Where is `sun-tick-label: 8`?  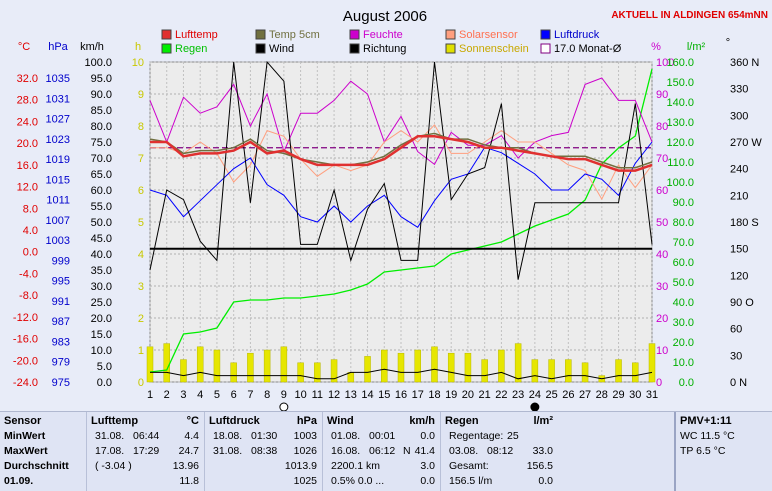 sun-tick-label: 8 is located at coordinates (141, 127).